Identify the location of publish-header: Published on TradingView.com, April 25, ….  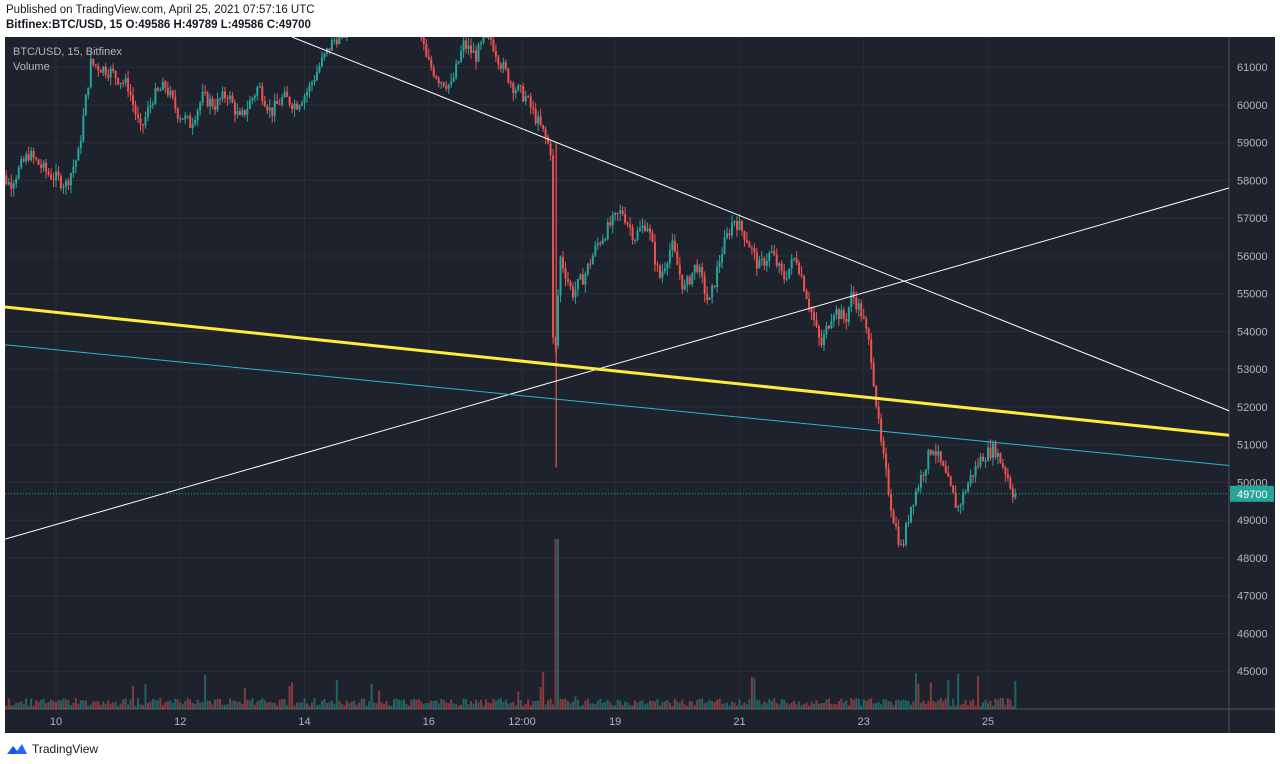
(160, 18).